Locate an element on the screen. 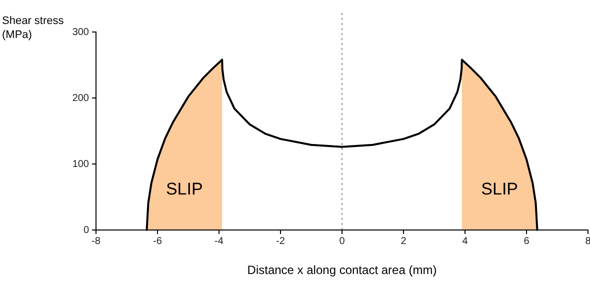 This screenshot has height=284, width=590. x-tick-label: -6 is located at coordinates (157, 242).